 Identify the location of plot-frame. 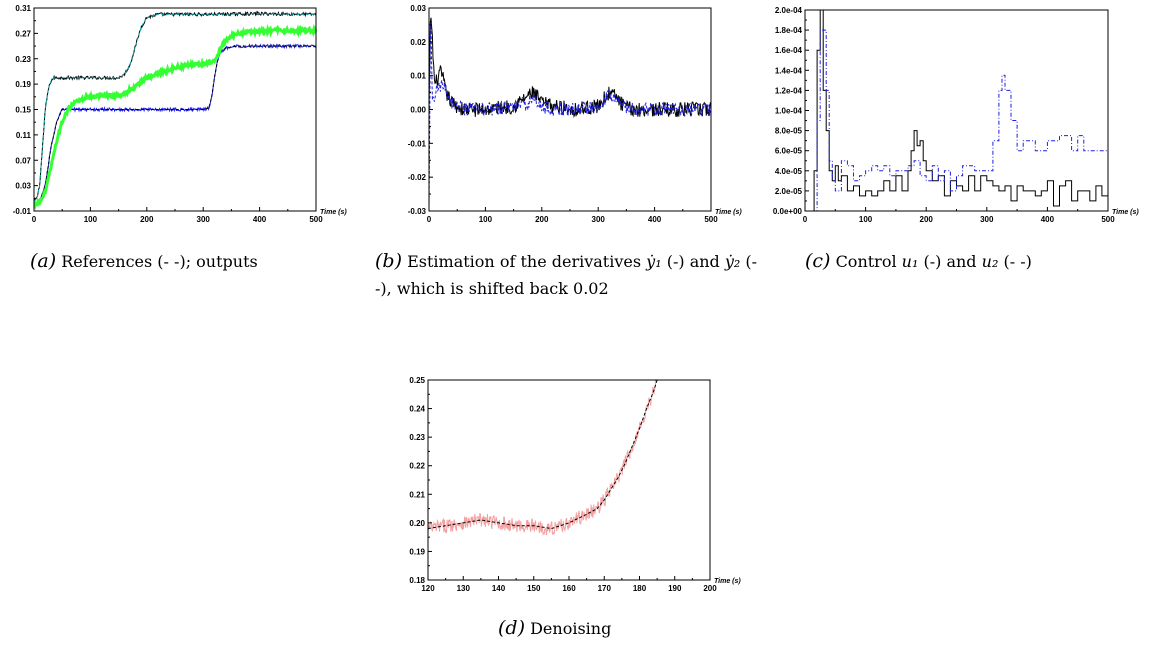
(569, 480).